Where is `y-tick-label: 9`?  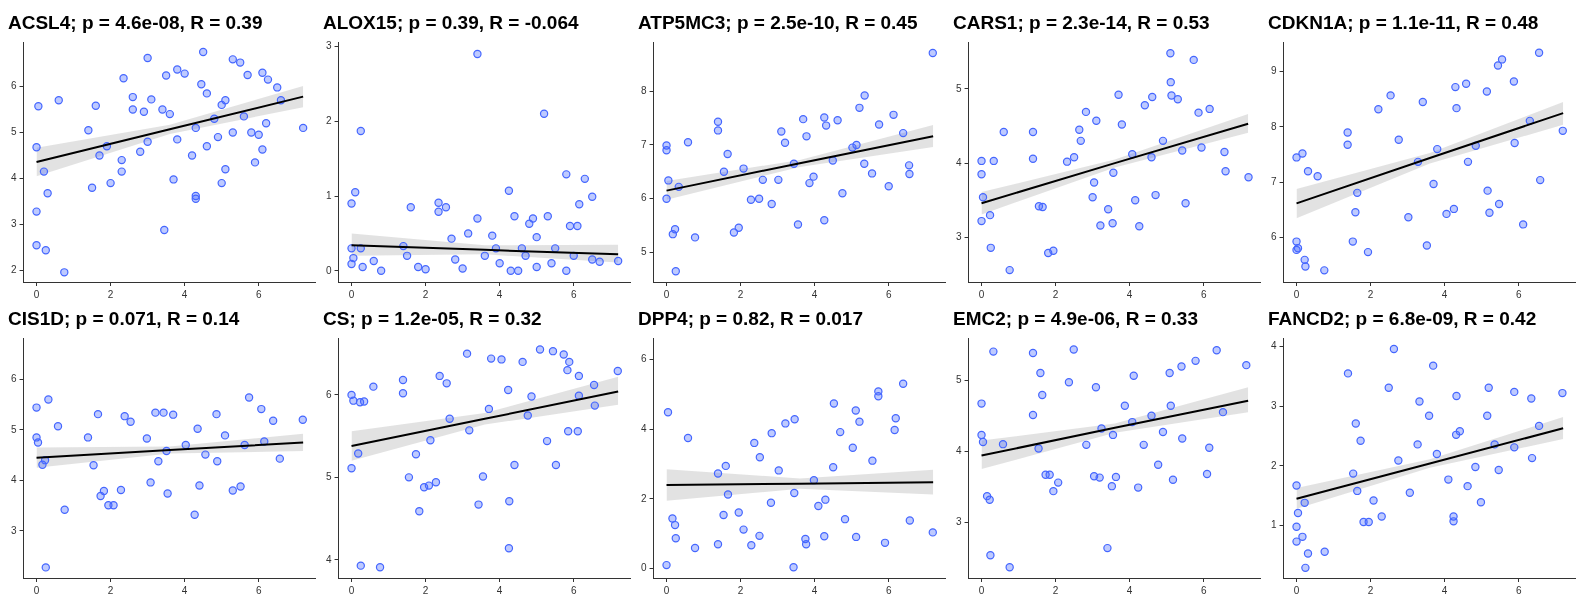 y-tick-label: 9 is located at coordinates (1274, 71).